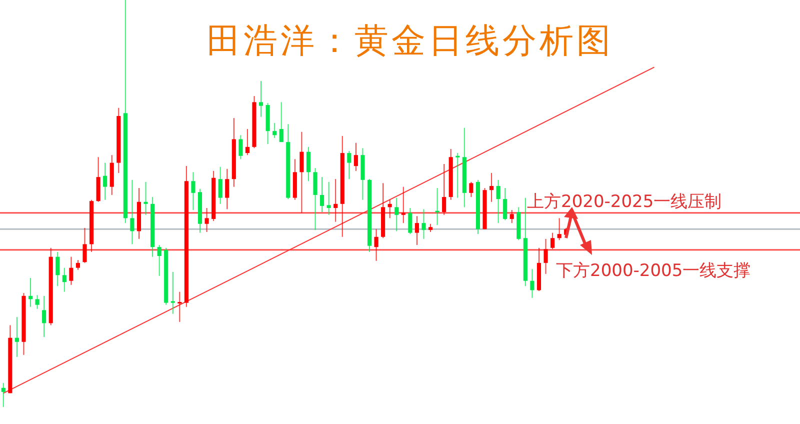 This screenshot has height=424, width=800. What do you see at coordinates (624, 202) in the screenshot?
I see `ref-line-label: 上方2020-2025一线压制` at bounding box center [624, 202].